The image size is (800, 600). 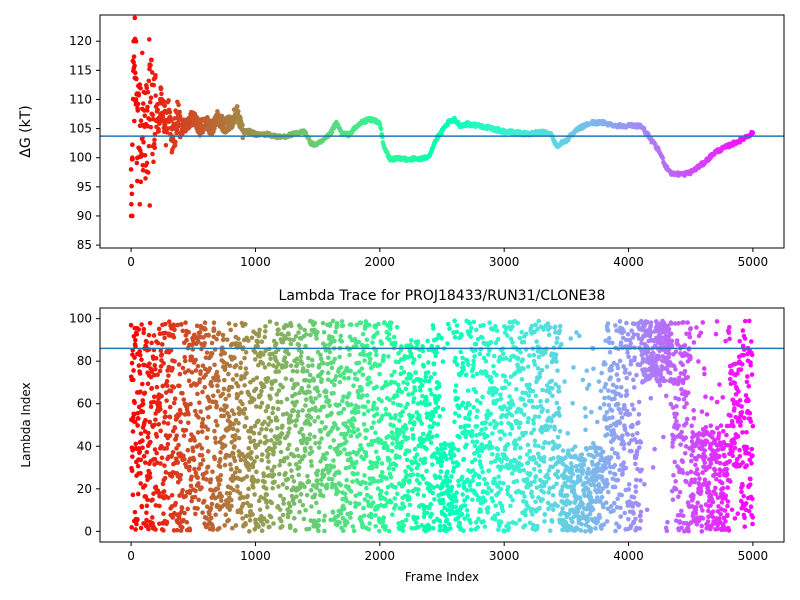 I want to click on y-tick-label: 95, so click(x=84, y=187).